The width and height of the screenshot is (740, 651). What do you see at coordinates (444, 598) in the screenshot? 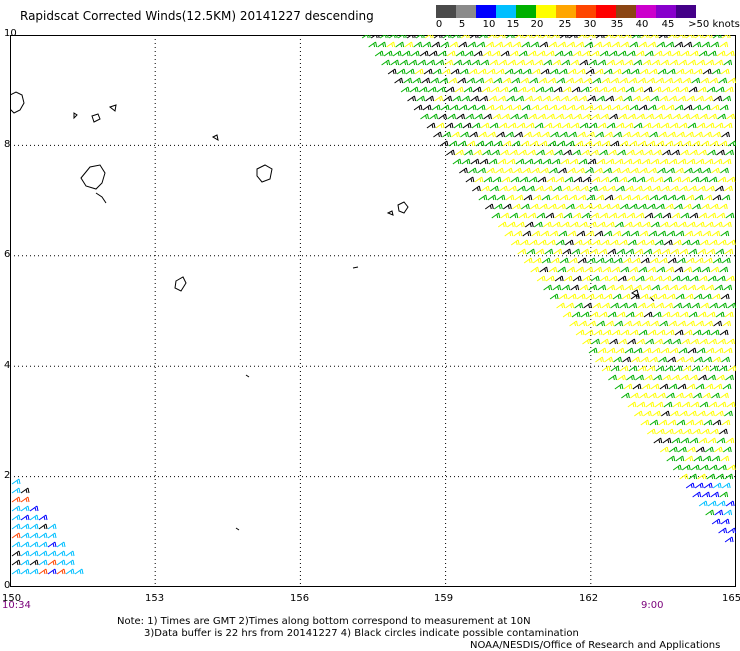
I see `x-tick-label: 159` at bounding box center [444, 598].